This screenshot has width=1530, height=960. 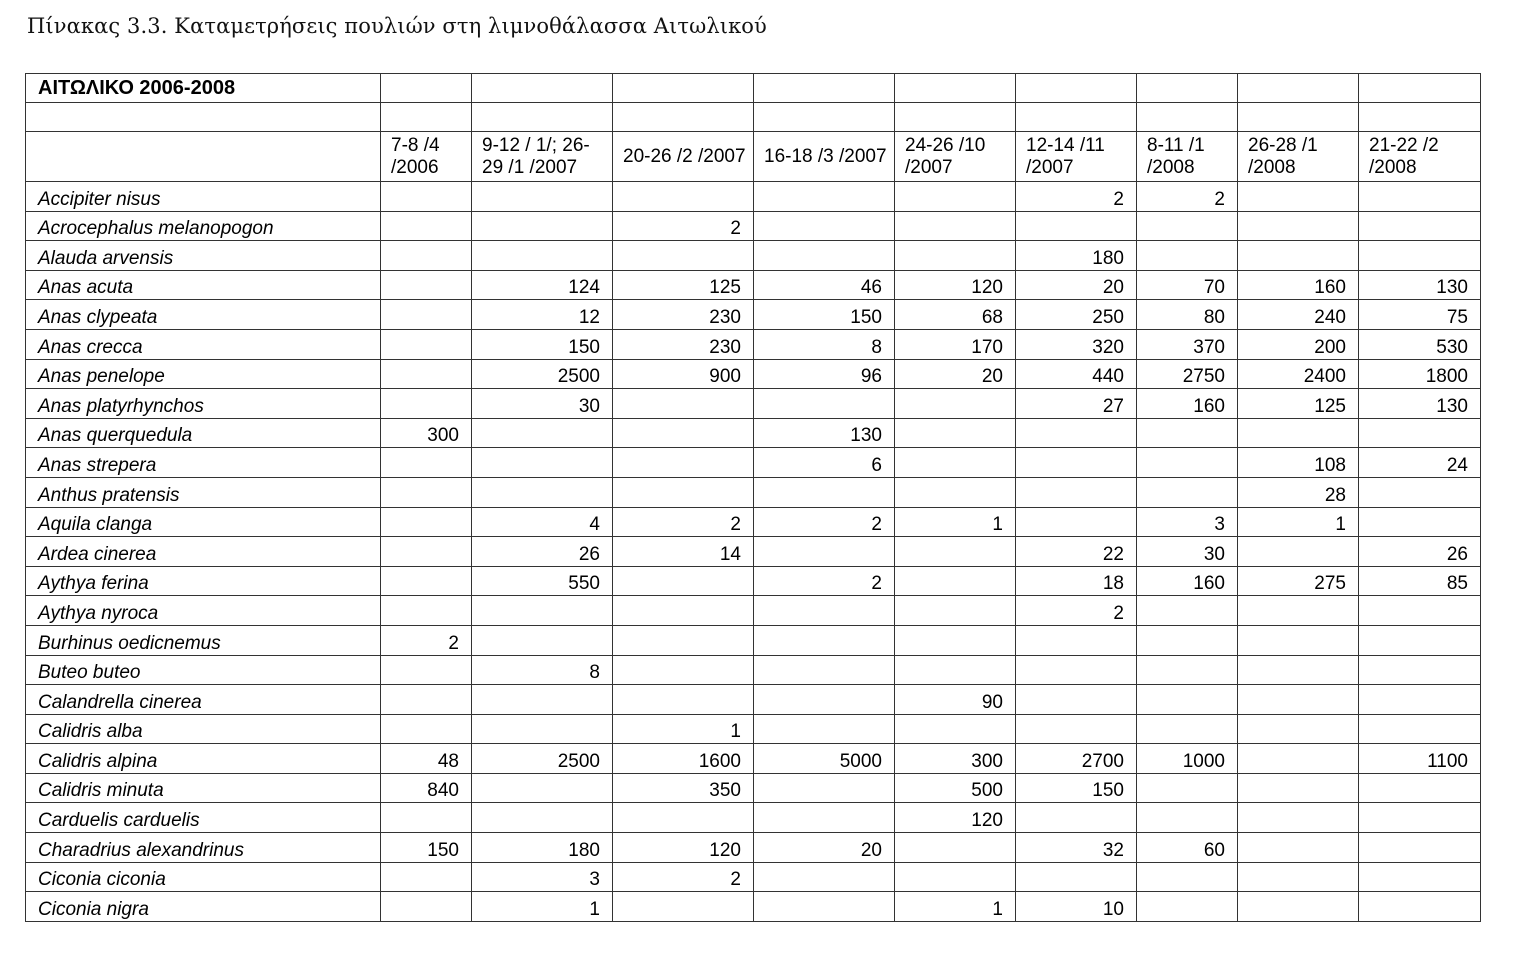 What do you see at coordinates (542, 285) in the screenshot?
I see `count-cell: 124` at bounding box center [542, 285].